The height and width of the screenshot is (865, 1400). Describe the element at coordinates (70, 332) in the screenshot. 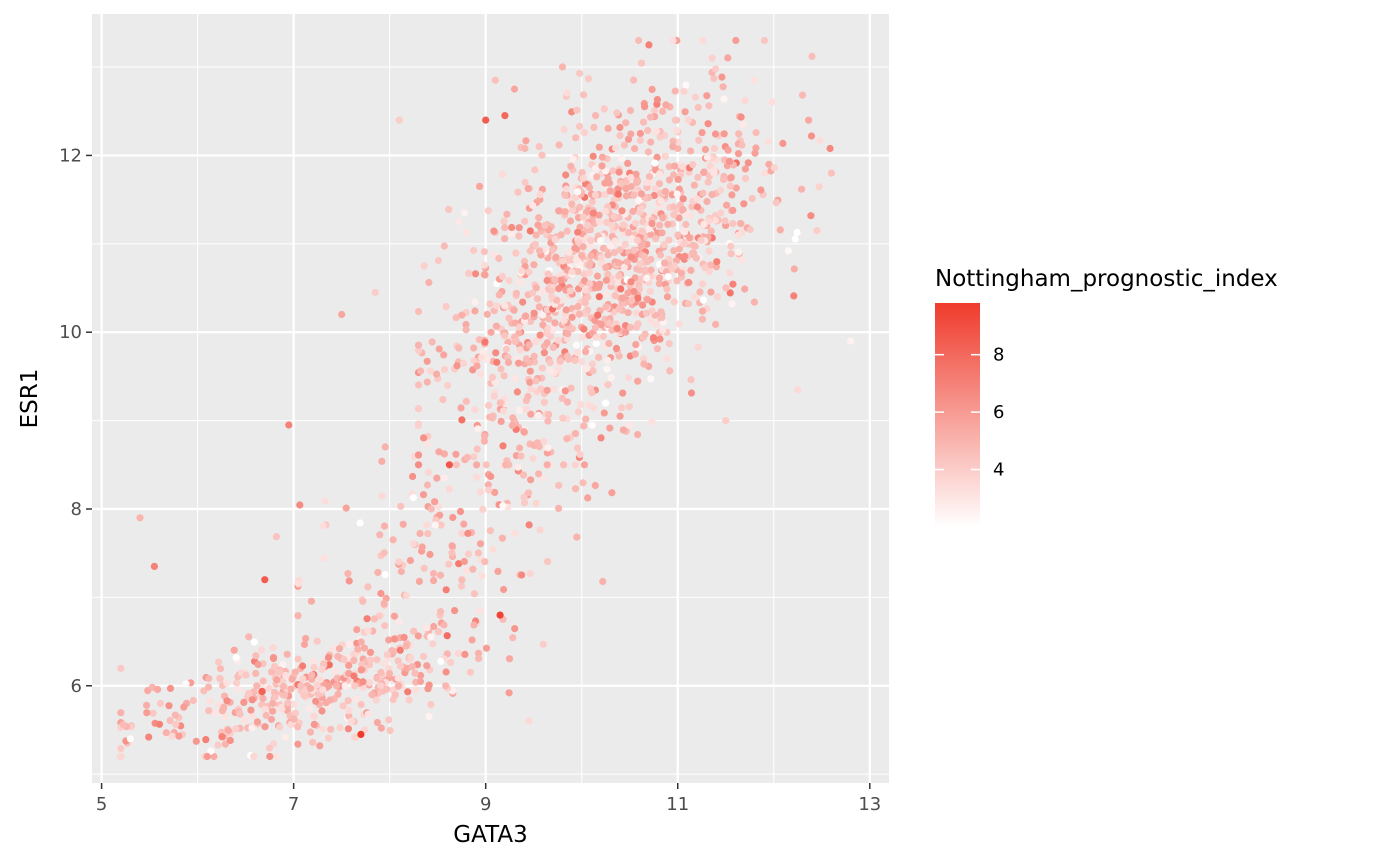

I see `y-tick-label: 10` at that location.